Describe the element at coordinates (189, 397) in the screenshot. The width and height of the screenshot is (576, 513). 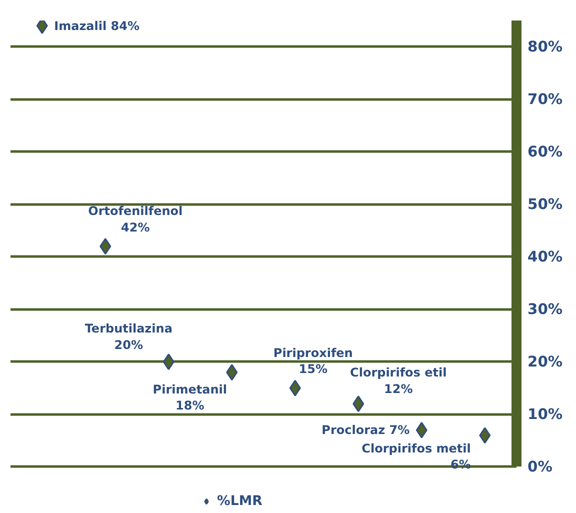
I see `data-label: Pirimetanil 18%` at that location.